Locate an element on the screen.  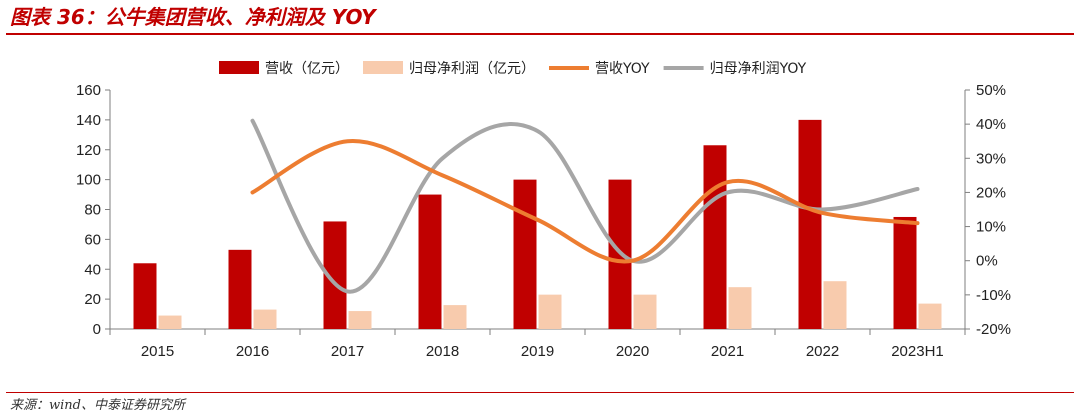
source-divider is located at coordinates (540, 392).